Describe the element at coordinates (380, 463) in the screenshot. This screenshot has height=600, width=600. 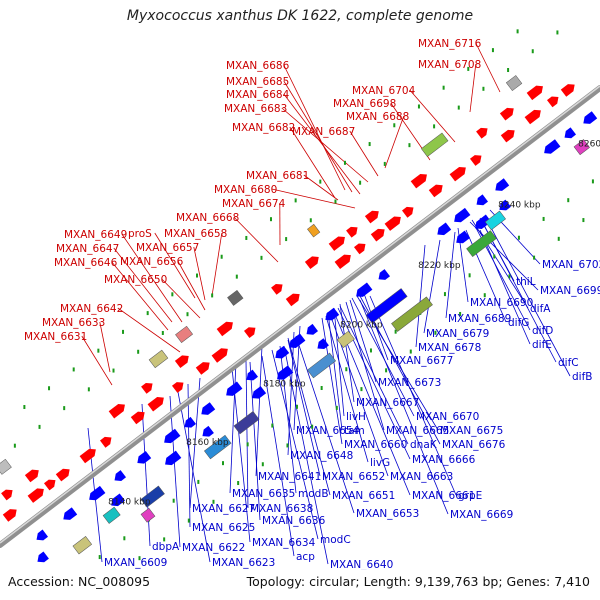
I see `gene-label-reverse: livG` at that location.